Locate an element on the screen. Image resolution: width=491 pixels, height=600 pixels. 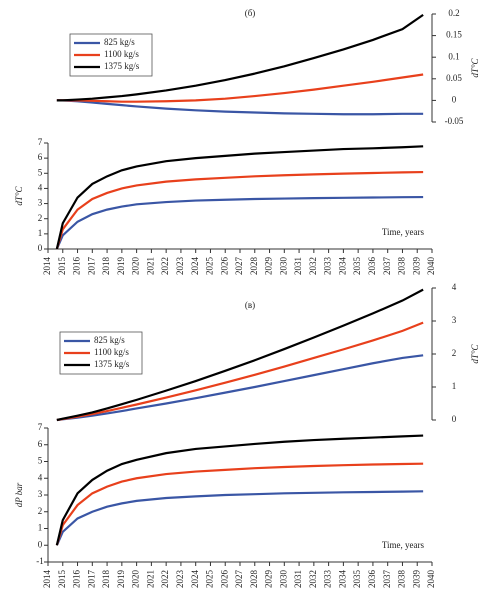
panel-title: (б) is located at coordinates (250, 13).